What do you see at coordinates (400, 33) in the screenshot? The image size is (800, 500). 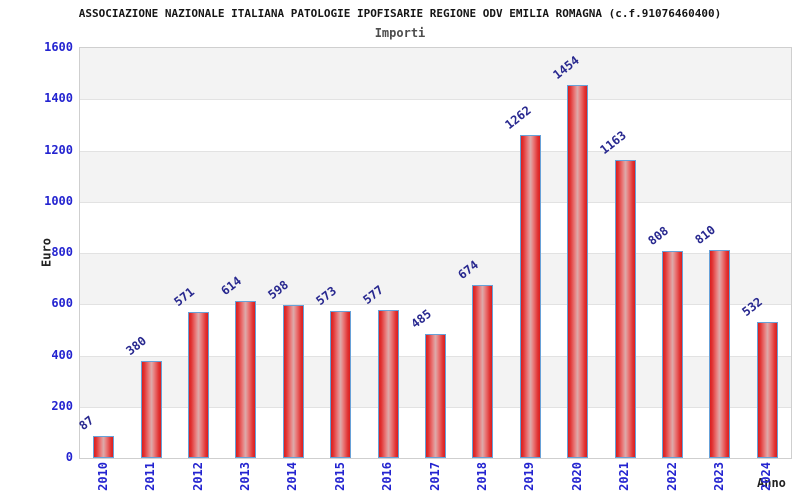 I see `chart-subtitle: Importi` at bounding box center [400, 33].